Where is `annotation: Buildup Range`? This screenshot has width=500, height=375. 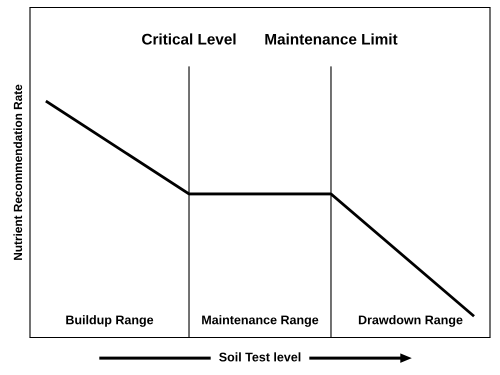
annotation: Buildup Range is located at coordinates (110, 321).